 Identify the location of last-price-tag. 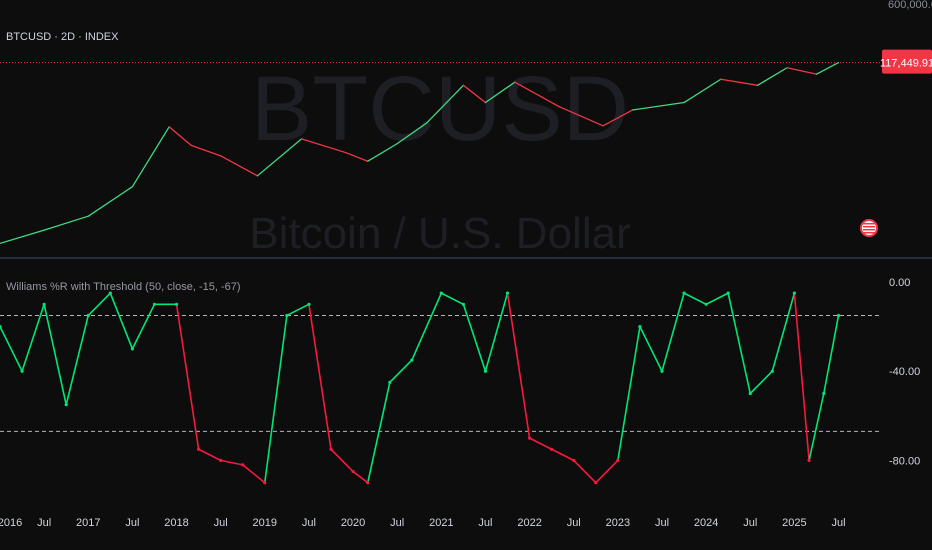
(907, 61).